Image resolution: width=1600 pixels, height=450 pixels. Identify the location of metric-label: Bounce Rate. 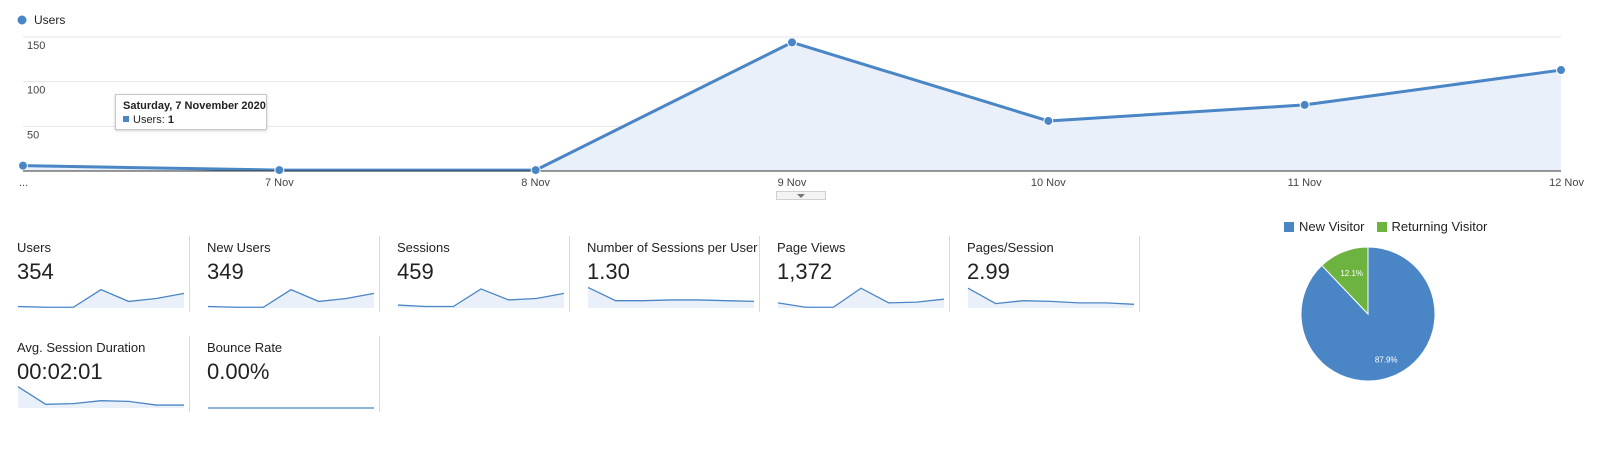
(245, 347).